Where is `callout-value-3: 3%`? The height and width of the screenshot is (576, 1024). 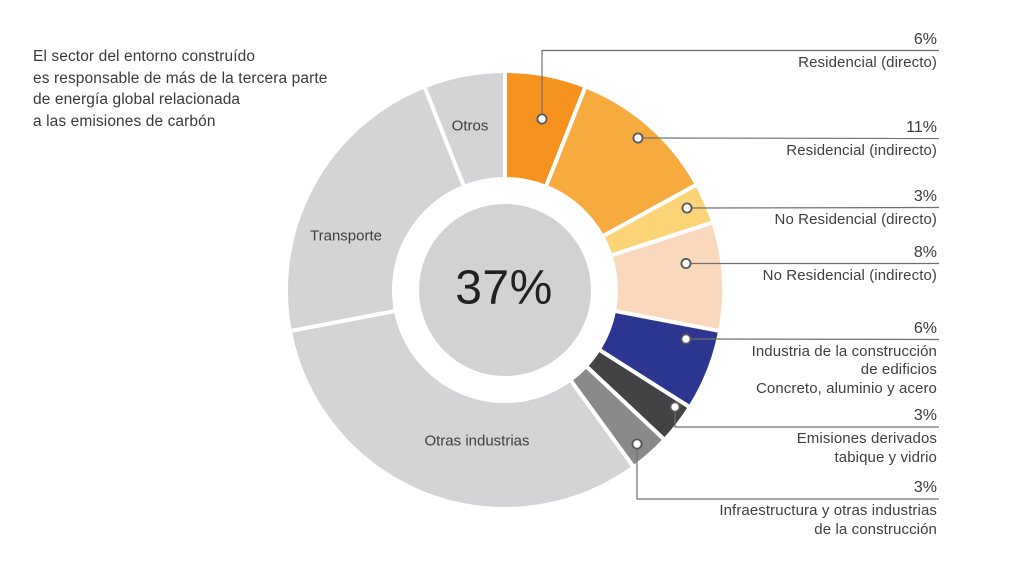
callout-value-3: 3% is located at coordinates (925, 196).